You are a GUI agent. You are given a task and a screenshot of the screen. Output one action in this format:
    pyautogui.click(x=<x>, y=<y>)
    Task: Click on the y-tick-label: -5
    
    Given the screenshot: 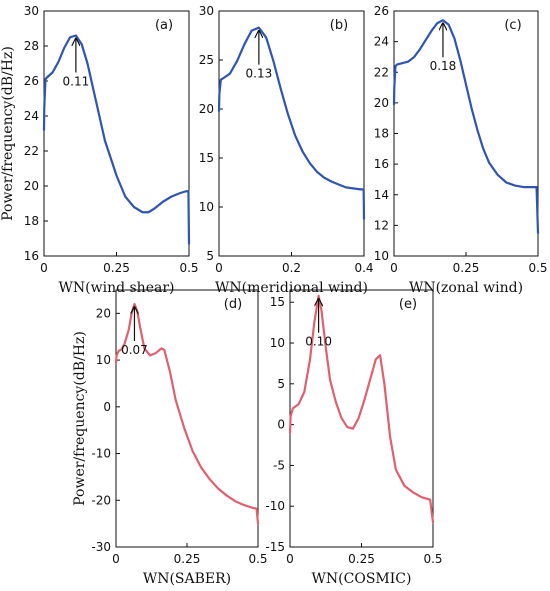 What is the action you would take?
    pyautogui.click(x=279, y=465)
    